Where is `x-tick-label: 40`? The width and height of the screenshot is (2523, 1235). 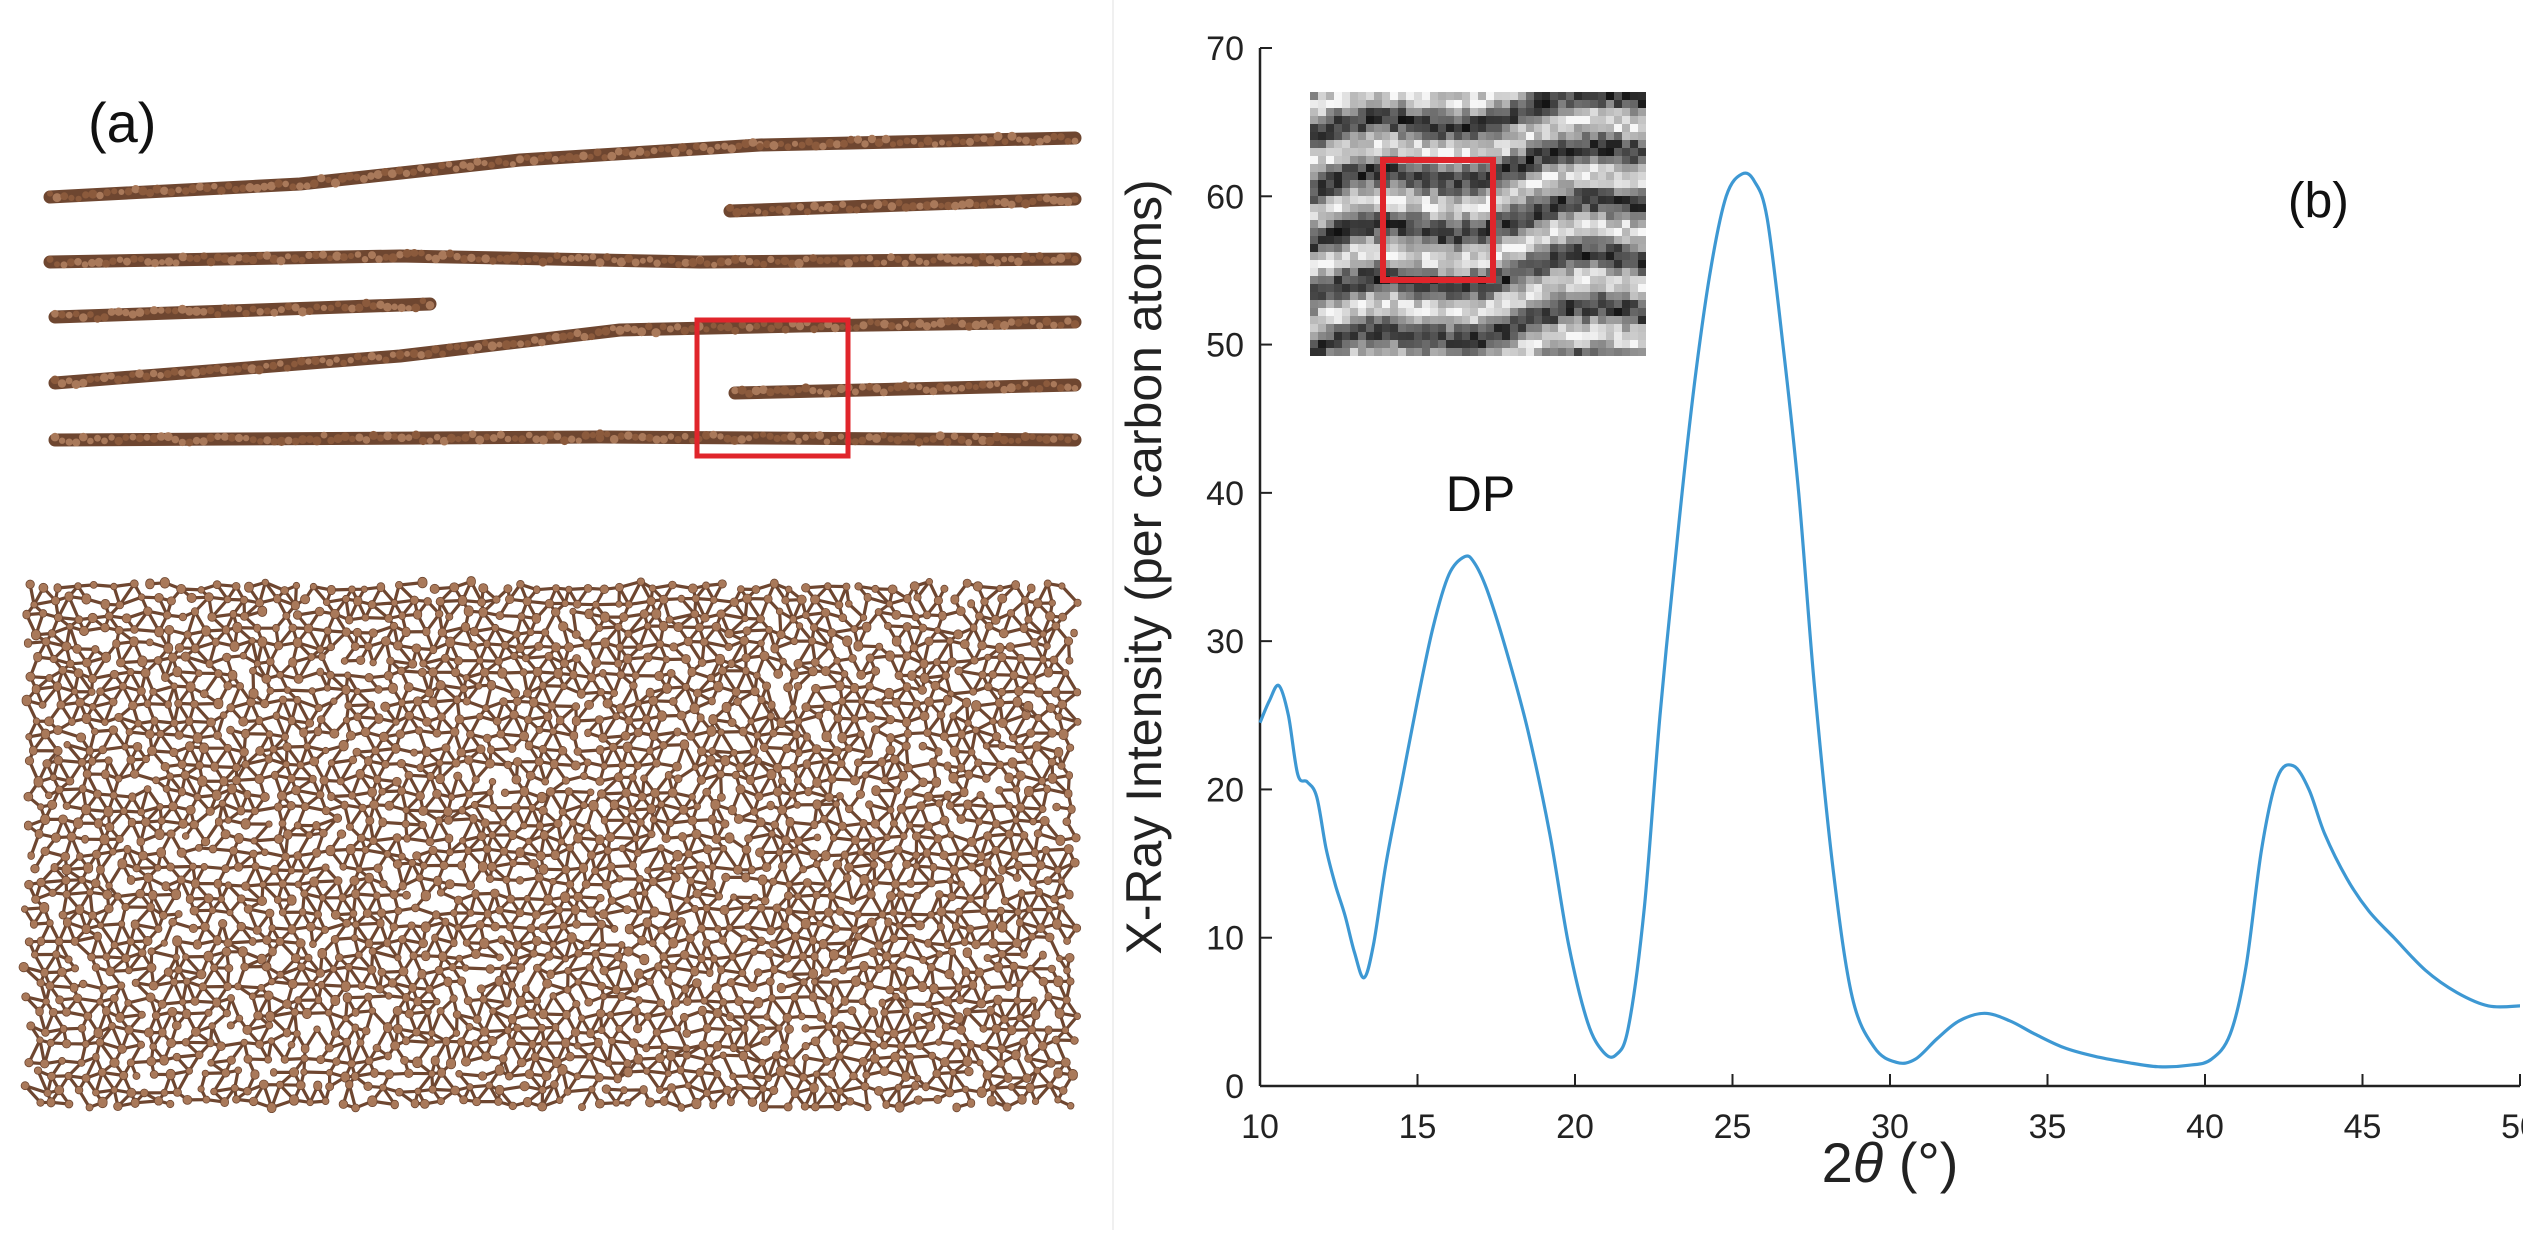 x-tick-label: 40 is located at coordinates (2205, 1127).